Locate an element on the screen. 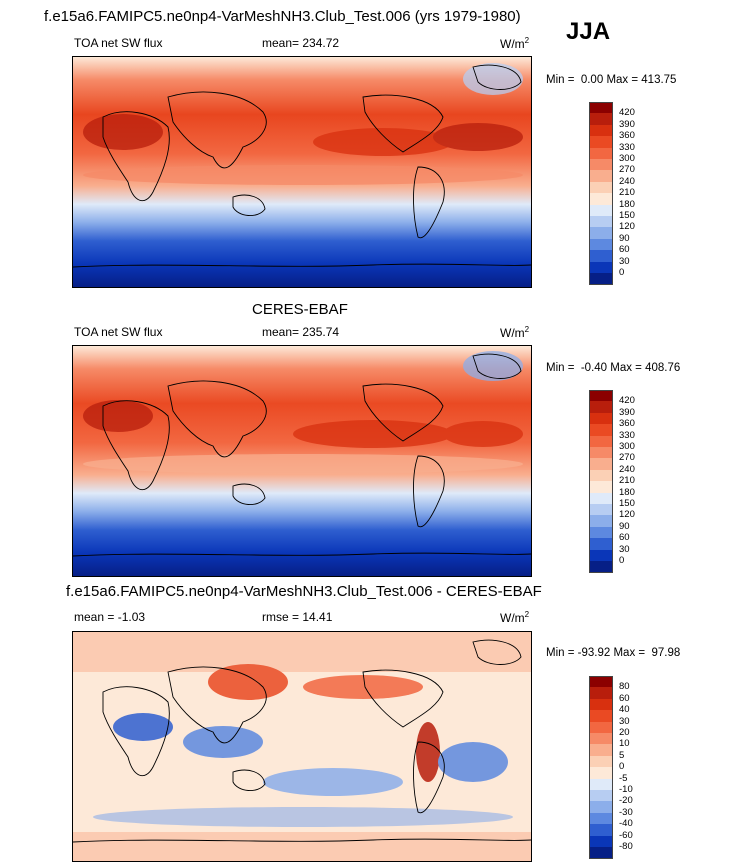 Image resolution: width=733 pixels, height=866 pixels. panel1-colorbar-level-label: 210 is located at coordinates (627, 193).